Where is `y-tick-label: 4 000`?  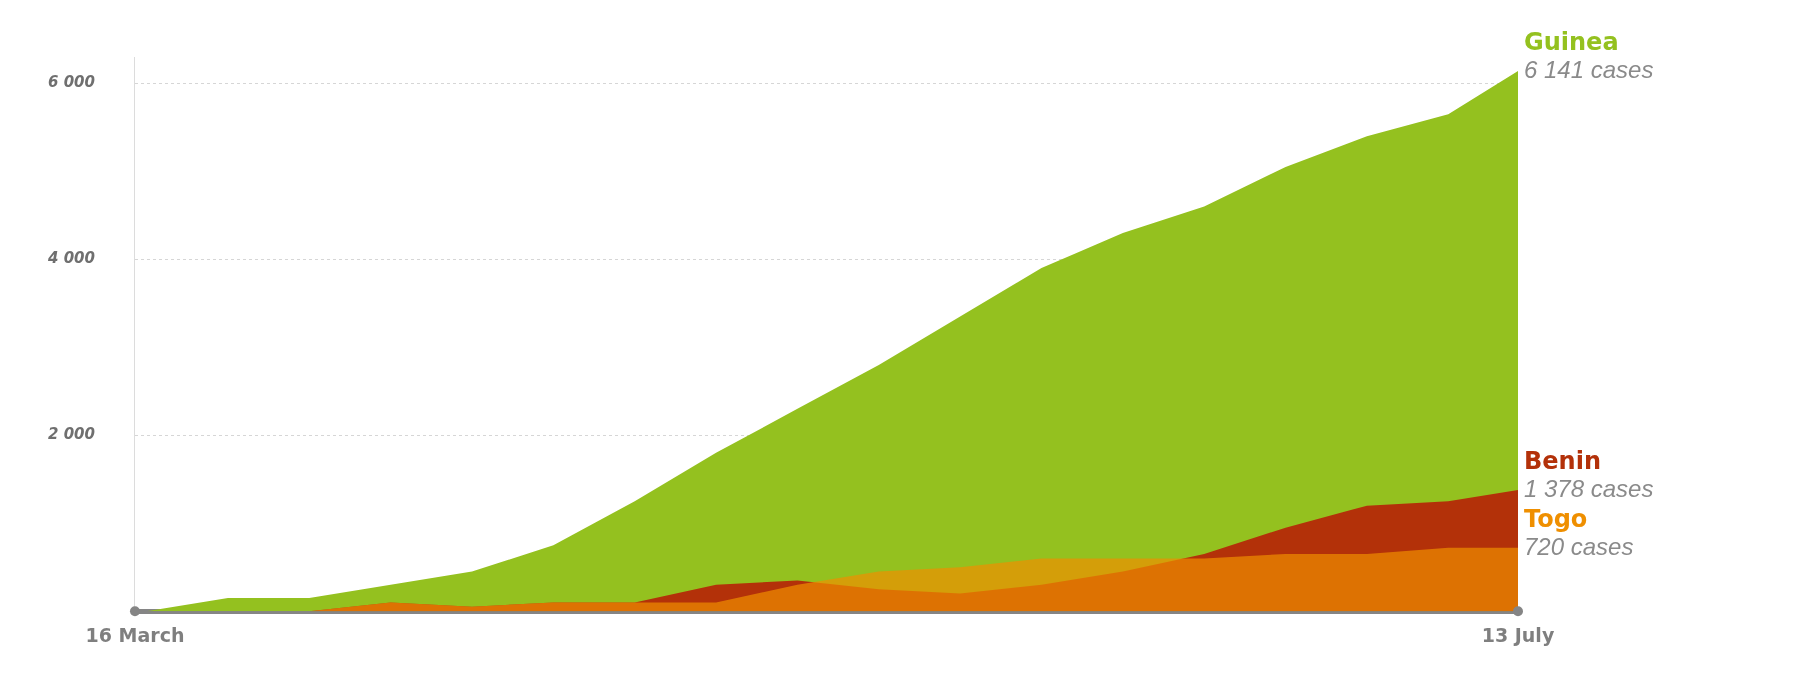
y-tick-label: 4 000 is located at coordinates (70, 258).